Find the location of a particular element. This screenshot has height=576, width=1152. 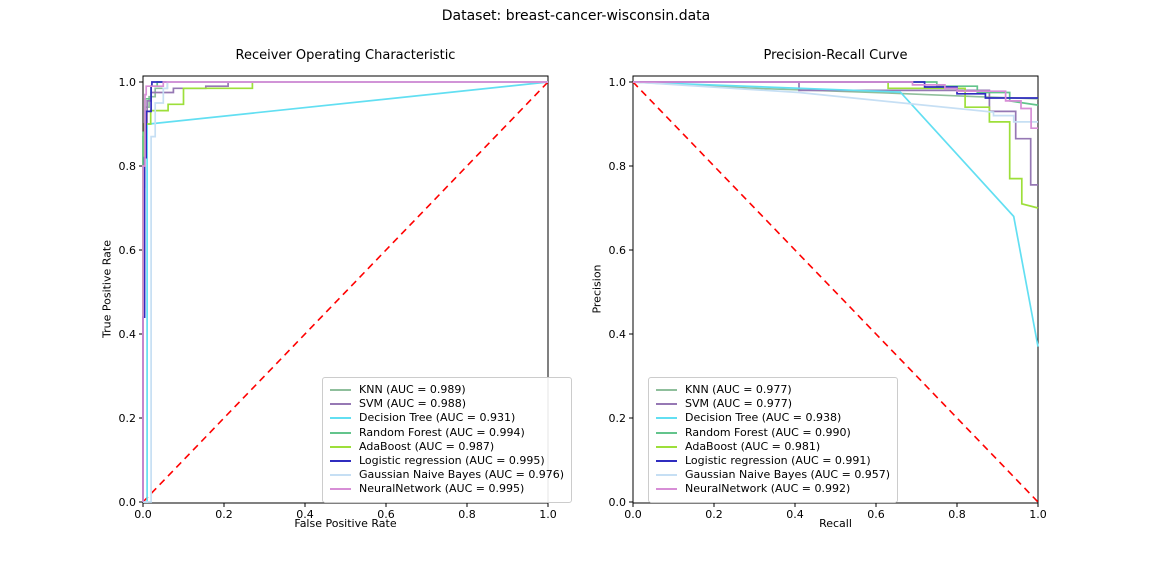

legend-label-neuralnetwork: NeuralNetwork (AUC = 0.995) is located at coordinates (442, 489).